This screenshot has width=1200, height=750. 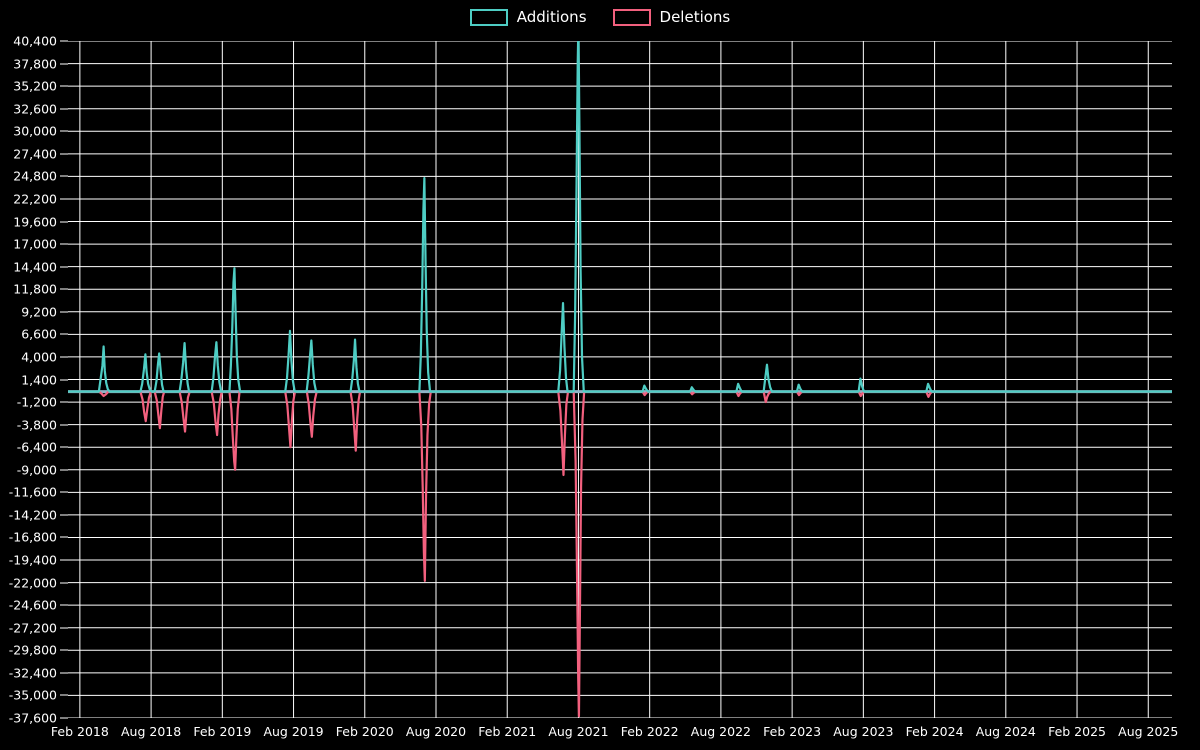 I want to click on x-axis-tick-label: Feb 2020, so click(x=364, y=731).